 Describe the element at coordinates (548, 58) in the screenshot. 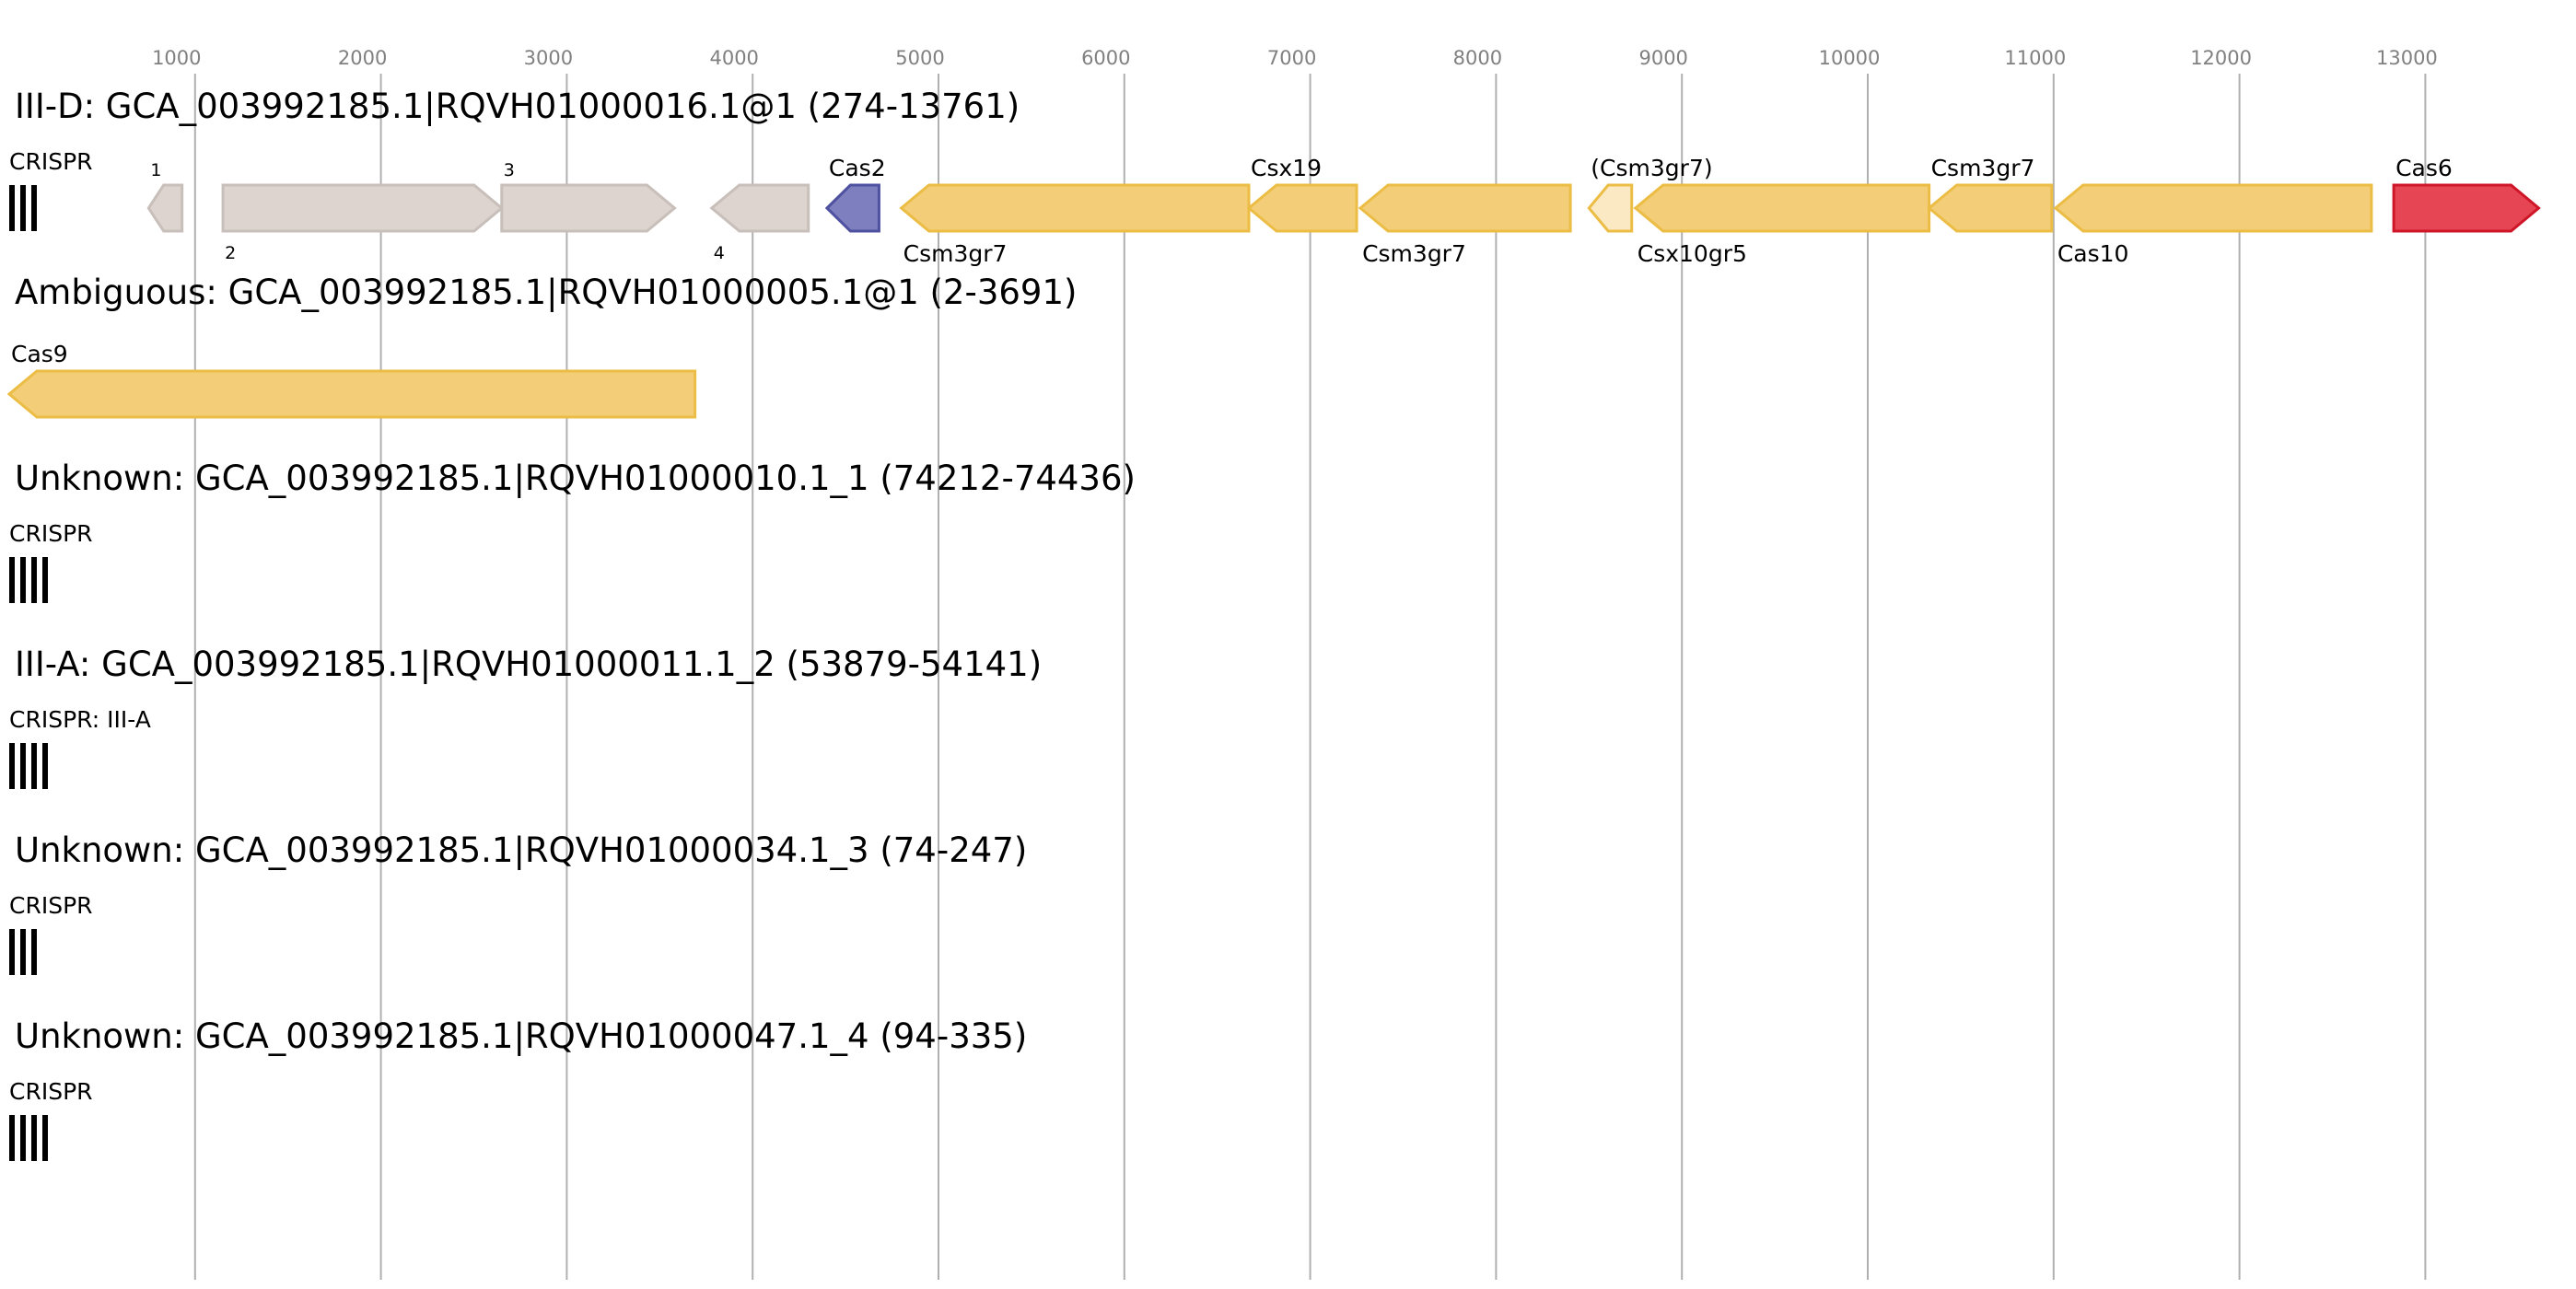

I see `tick-label: 3000` at that location.